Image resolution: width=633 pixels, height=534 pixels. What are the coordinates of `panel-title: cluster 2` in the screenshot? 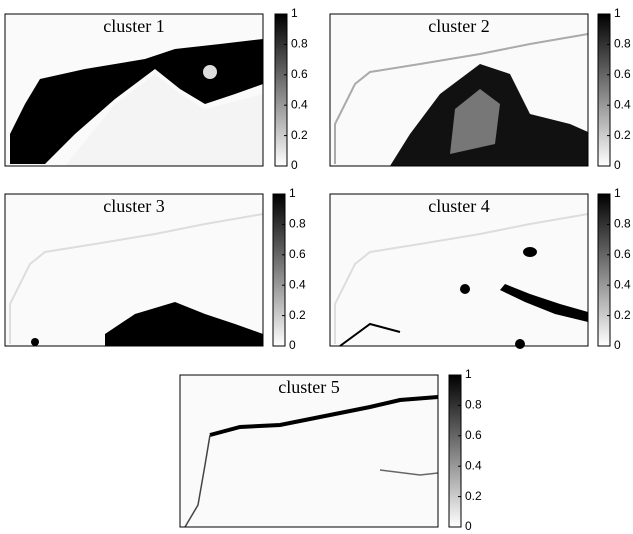 It's located at (458, 26).